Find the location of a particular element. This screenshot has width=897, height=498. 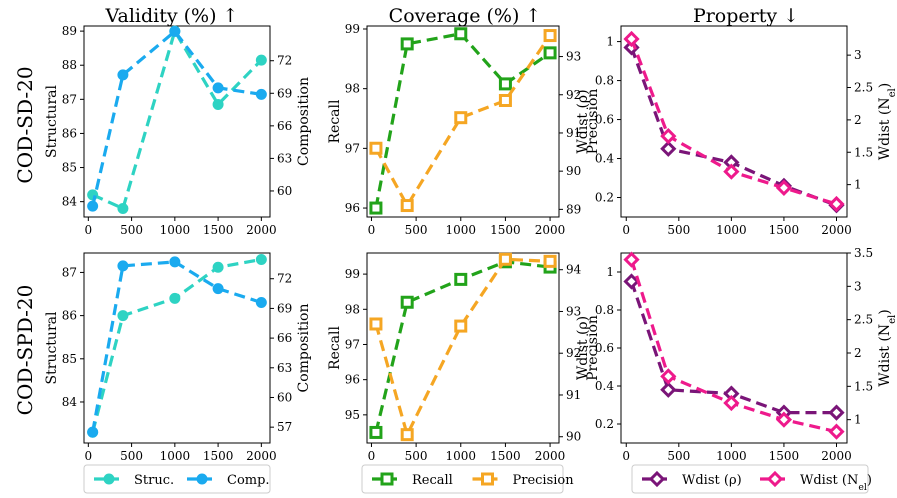

series-precision is located at coordinates (463, 347).